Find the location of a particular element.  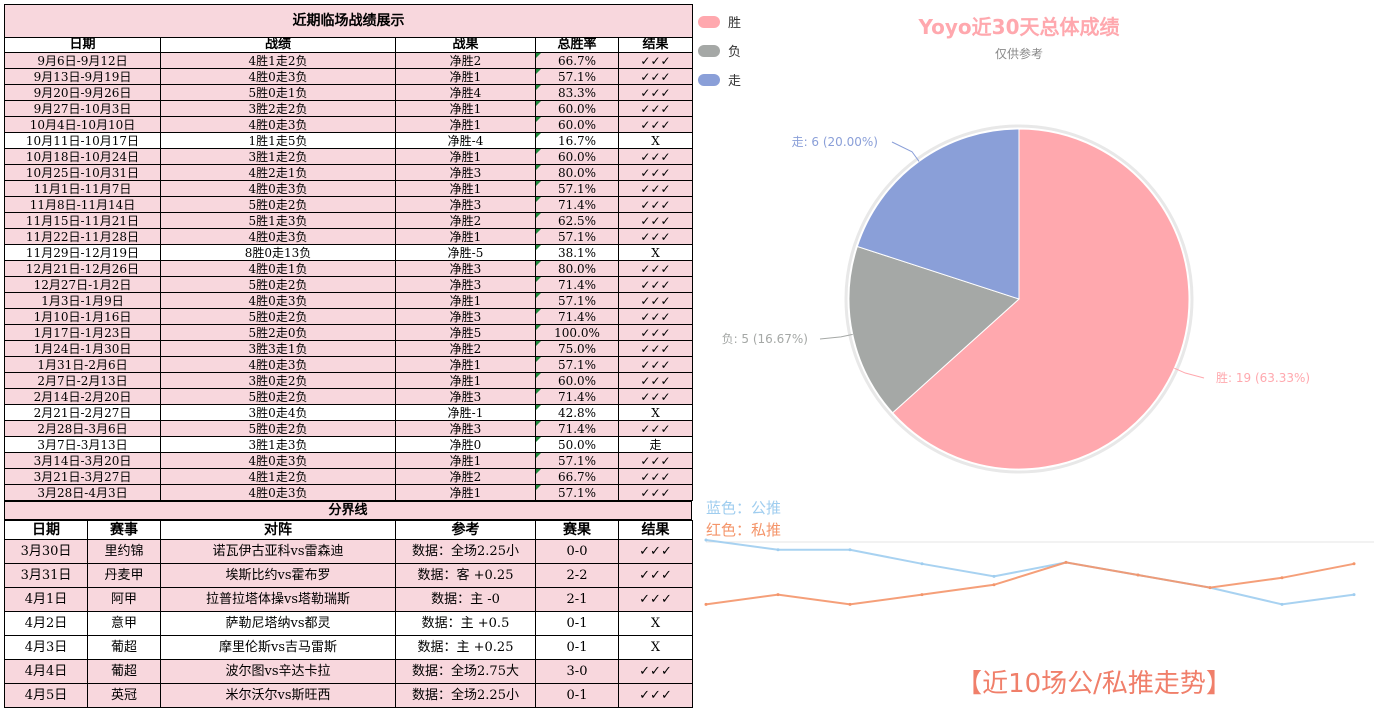

record-cell-rate: 66.7% is located at coordinates (577, 60).